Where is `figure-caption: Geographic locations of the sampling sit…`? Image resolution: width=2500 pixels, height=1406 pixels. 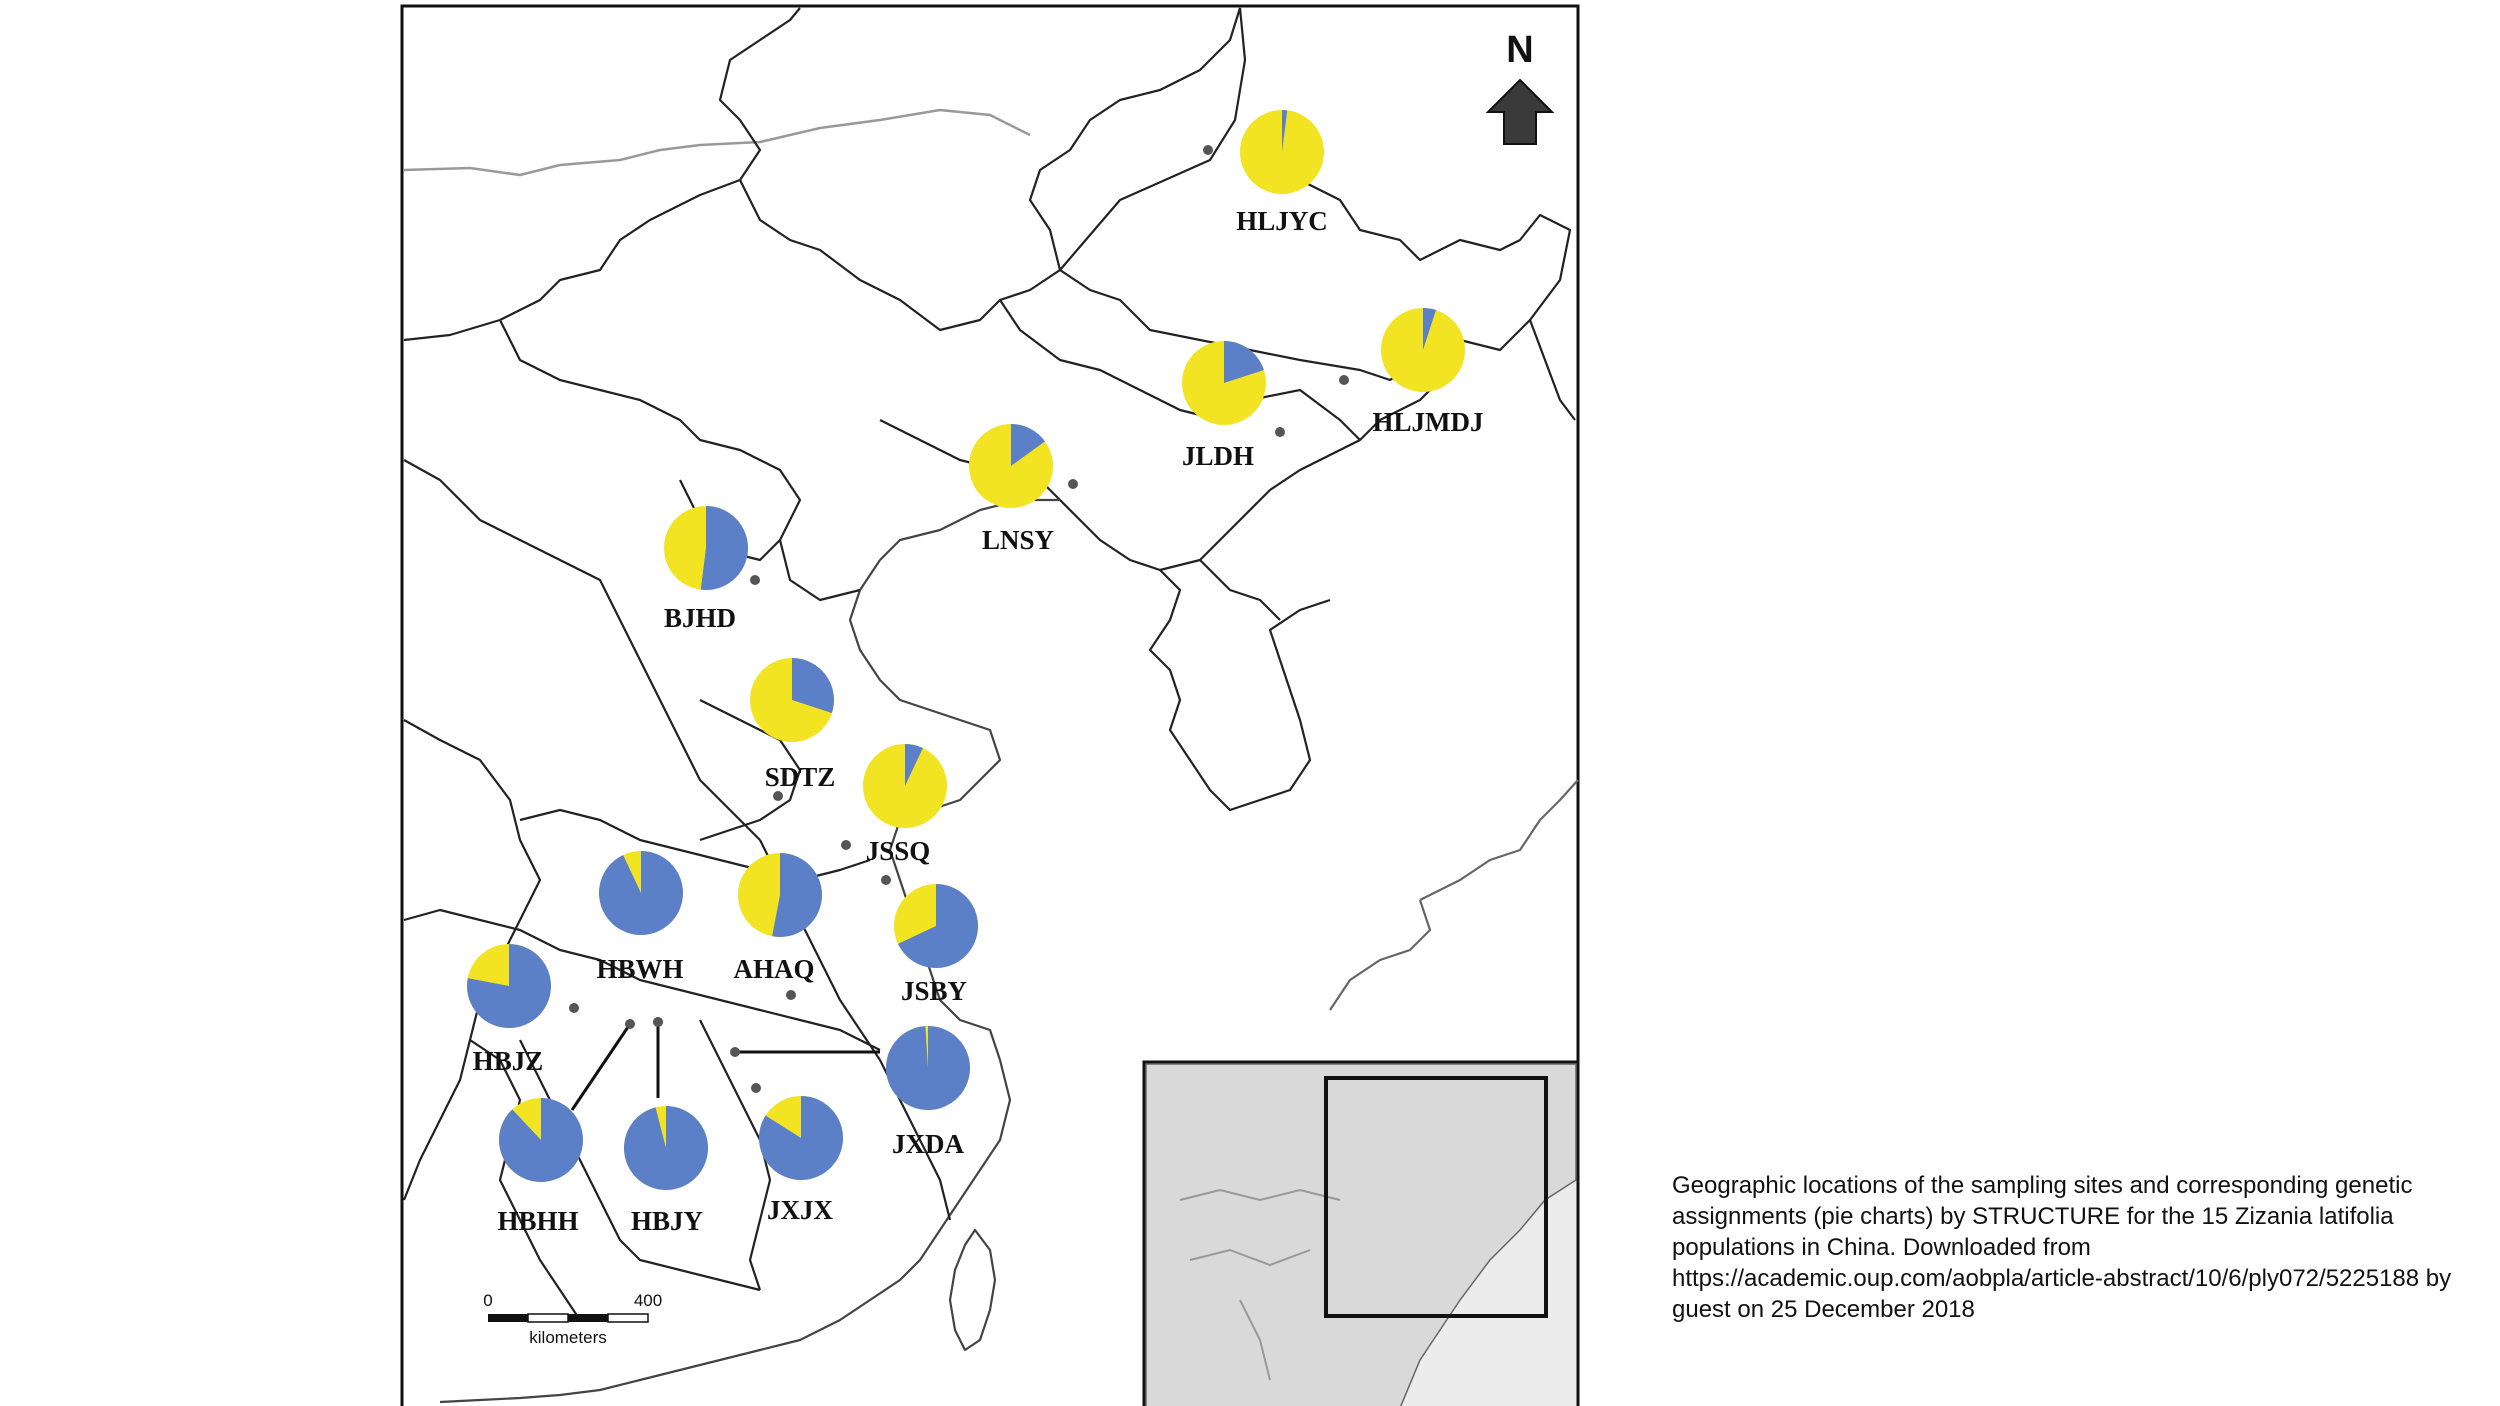 figure-caption: Geographic locations of the sampling sit… is located at coordinates (2062, 1247).